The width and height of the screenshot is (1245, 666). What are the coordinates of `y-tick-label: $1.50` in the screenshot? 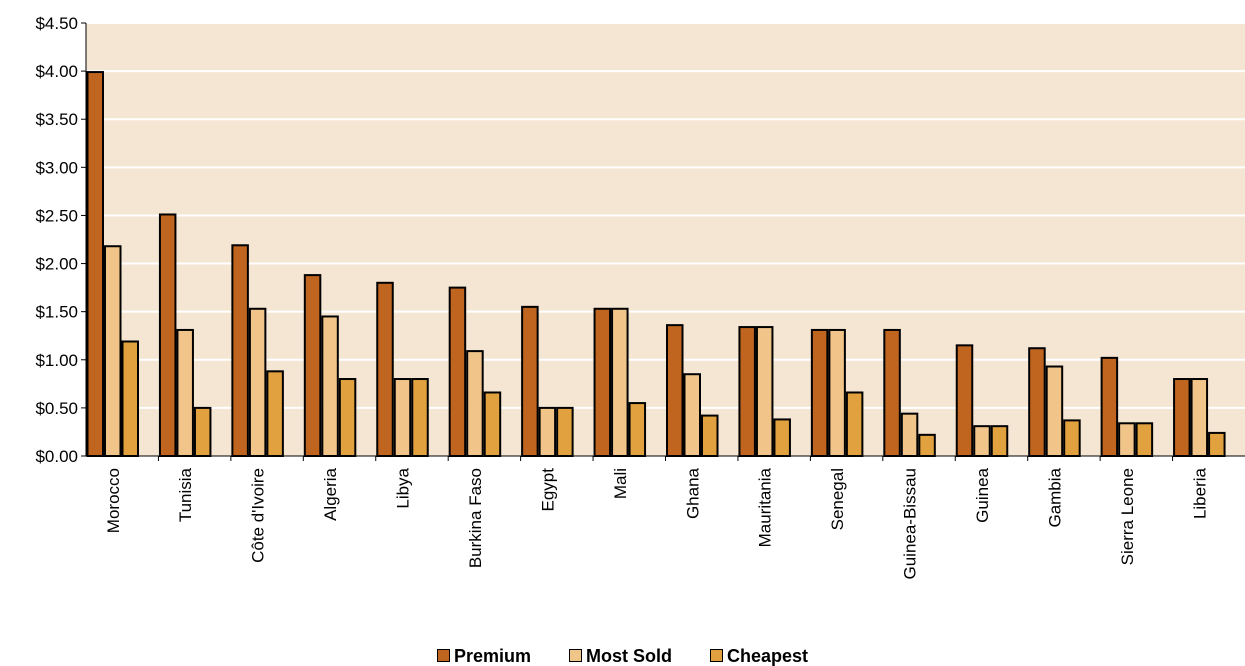 It's located at (56, 312).